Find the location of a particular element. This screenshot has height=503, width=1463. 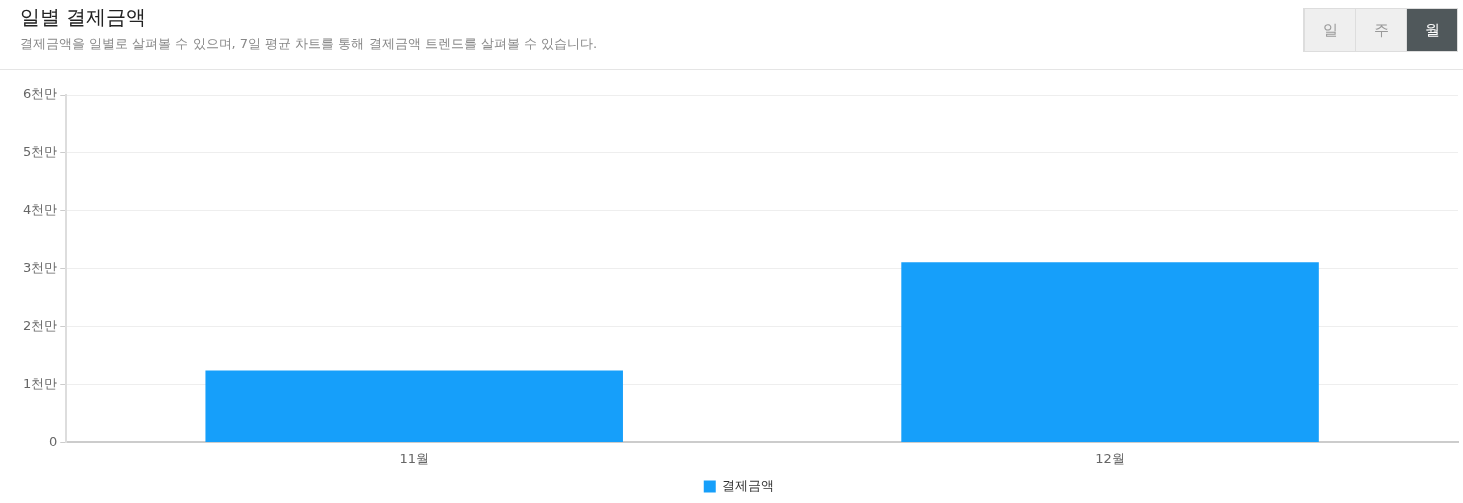

x-tick-label: 11월 is located at coordinates (414, 458).